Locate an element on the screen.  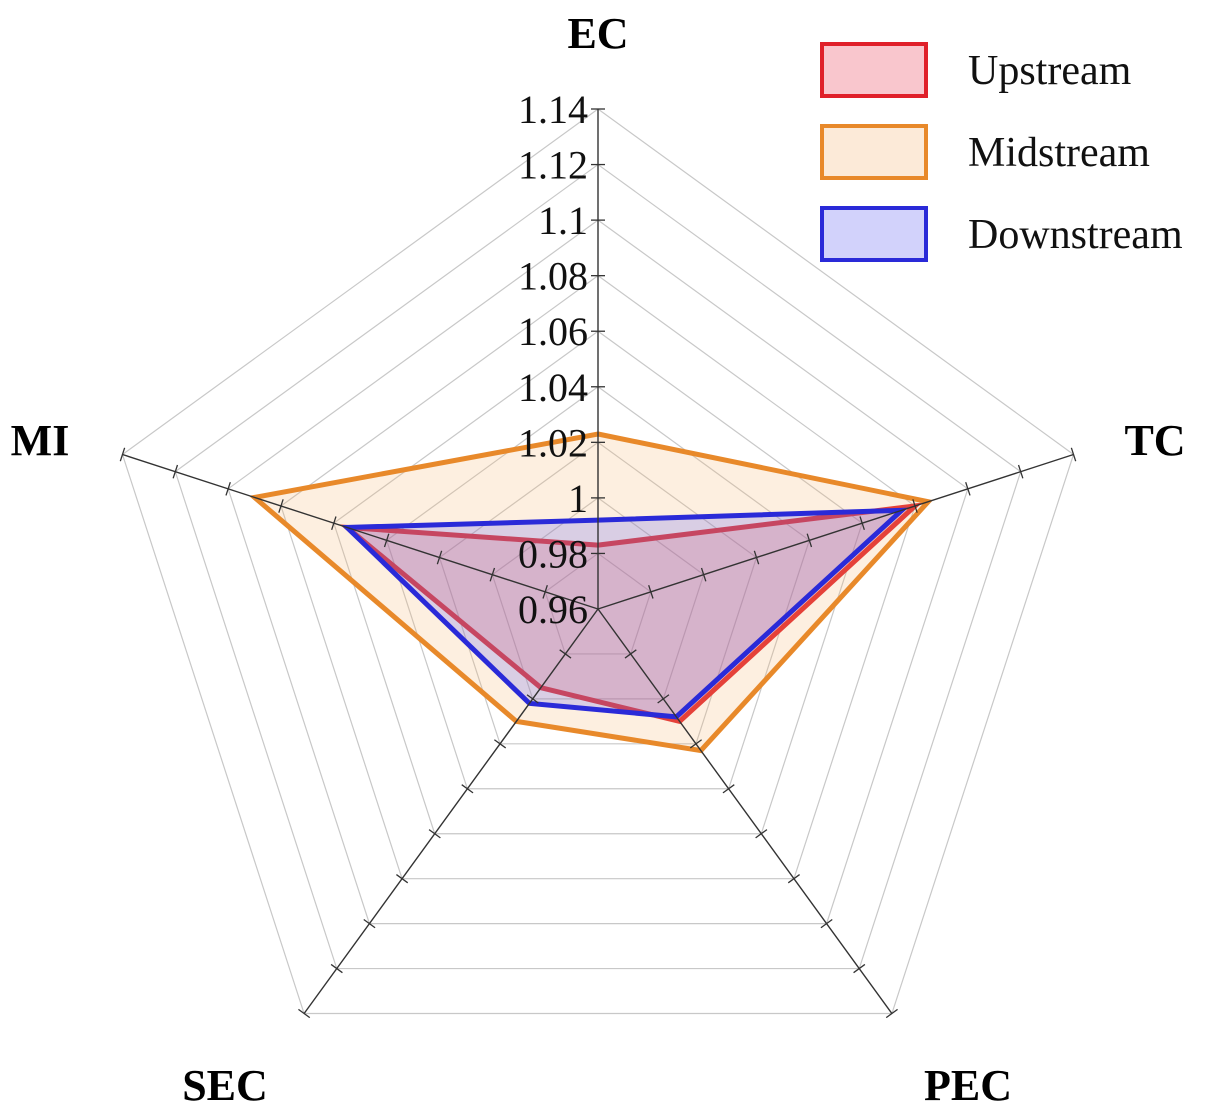
r-tick-label: 1.06 is located at coordinates (553, 331).